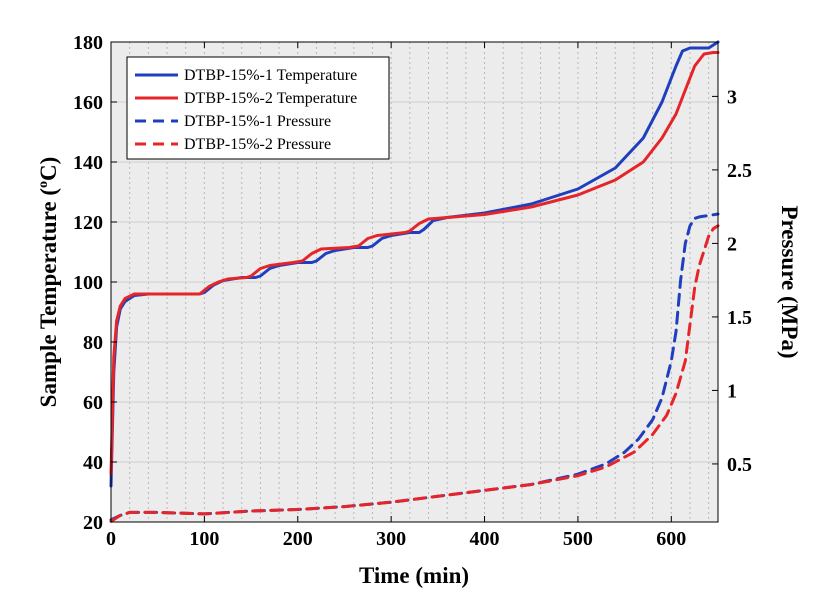  I want to click on x-tick-labels: 0 100 200 300 400 500 600, so click(396, 539).